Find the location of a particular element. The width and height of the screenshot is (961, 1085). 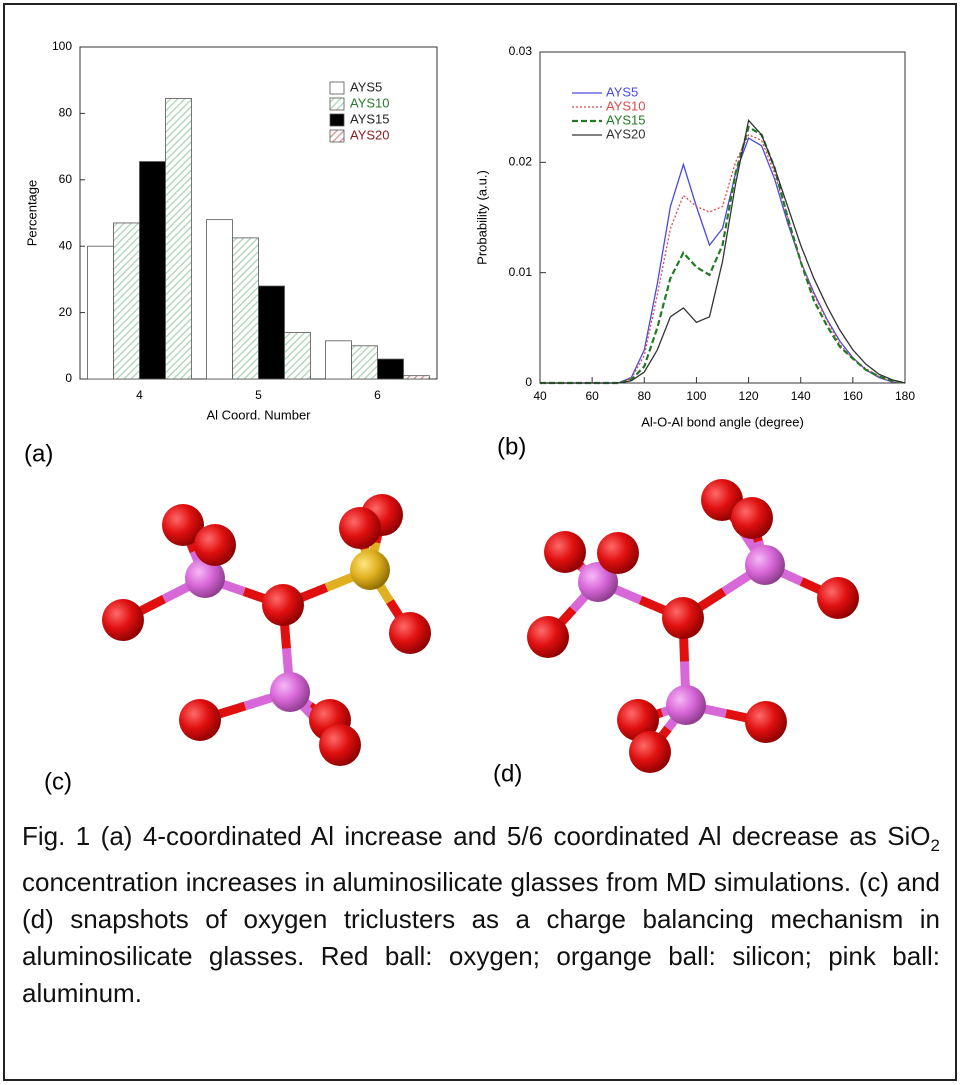

panel-label: (c) is located at coordinates (58, 781).